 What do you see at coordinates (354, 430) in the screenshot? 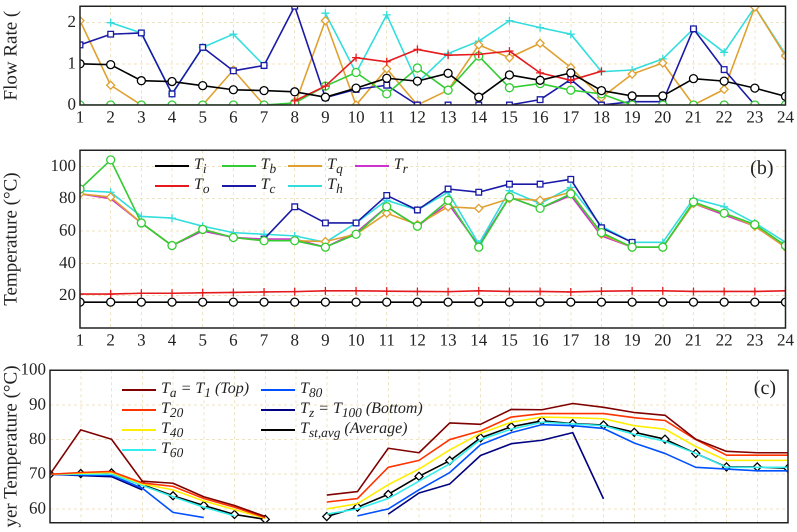
I see `legend-label: T$_{st,avg}$ (Average)` at bounding box center [354, 430].